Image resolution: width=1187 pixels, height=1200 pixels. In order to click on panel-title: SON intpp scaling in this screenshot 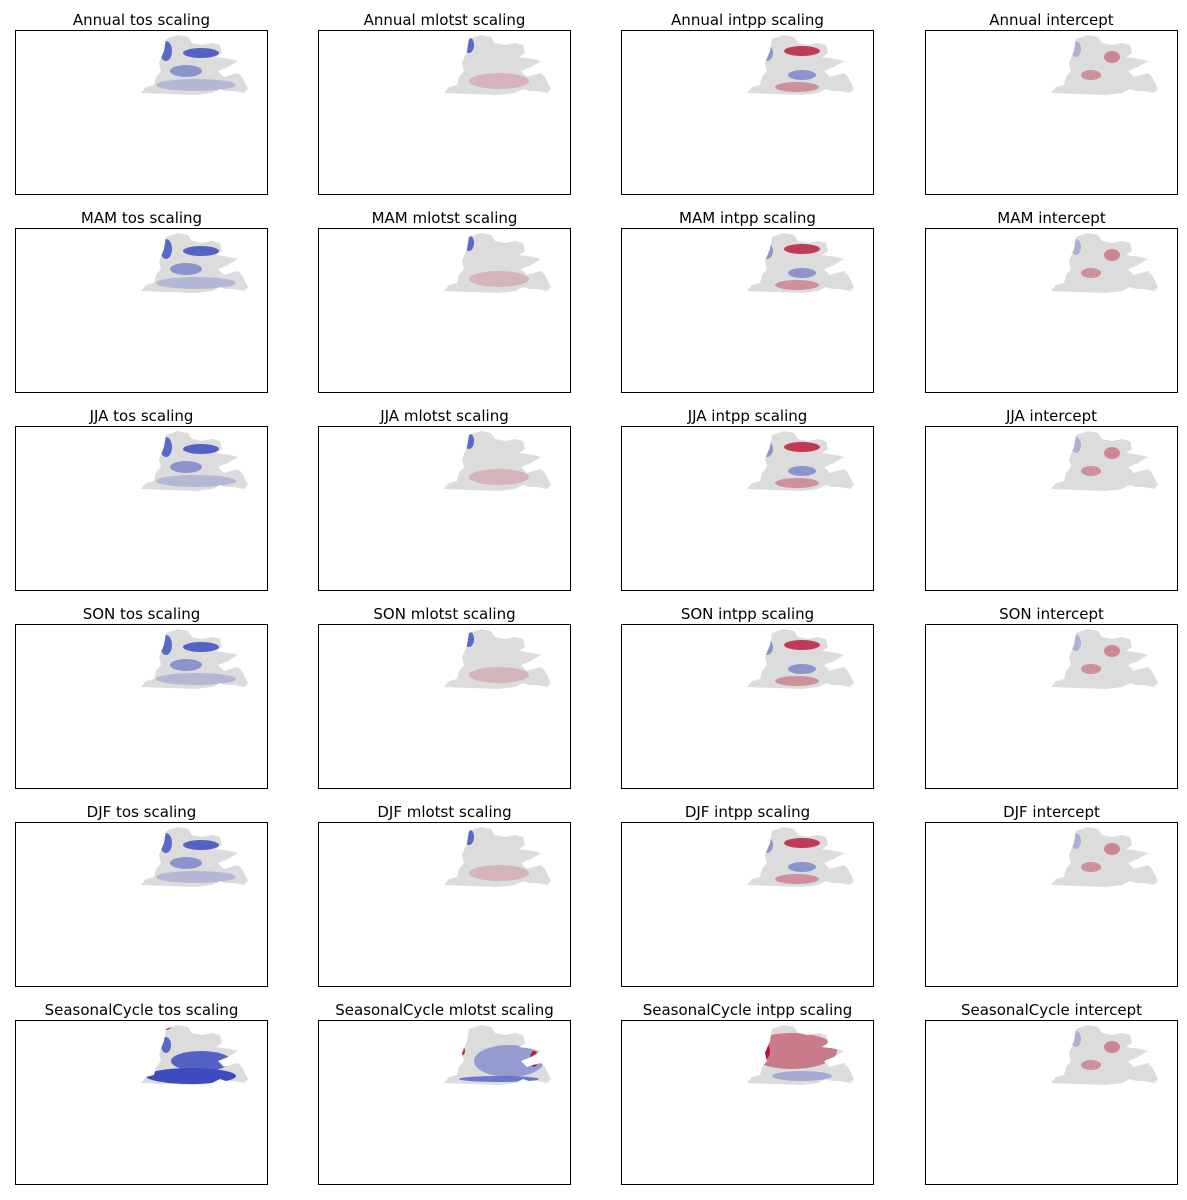, I will do `click(747, 614)`.